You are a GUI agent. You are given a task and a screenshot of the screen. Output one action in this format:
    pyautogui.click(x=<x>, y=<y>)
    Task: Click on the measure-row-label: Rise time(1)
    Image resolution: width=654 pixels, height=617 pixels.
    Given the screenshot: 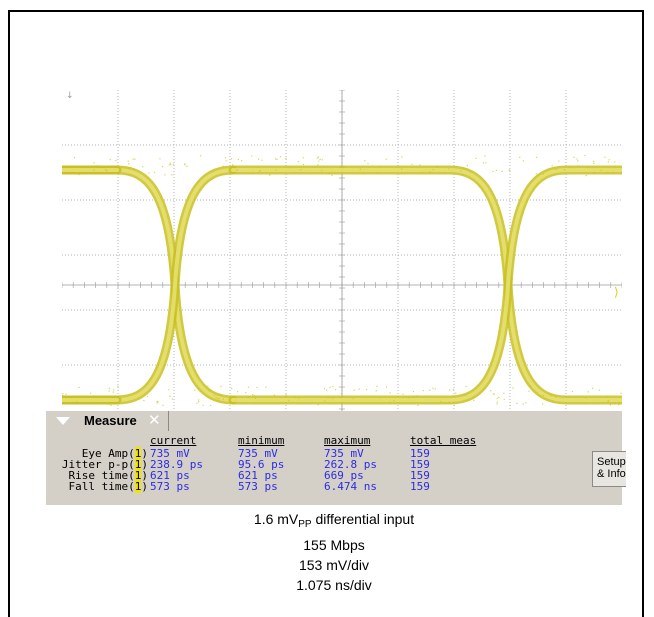 What is the action you would take?
    pyautogui.click(x=108, y=475)
    